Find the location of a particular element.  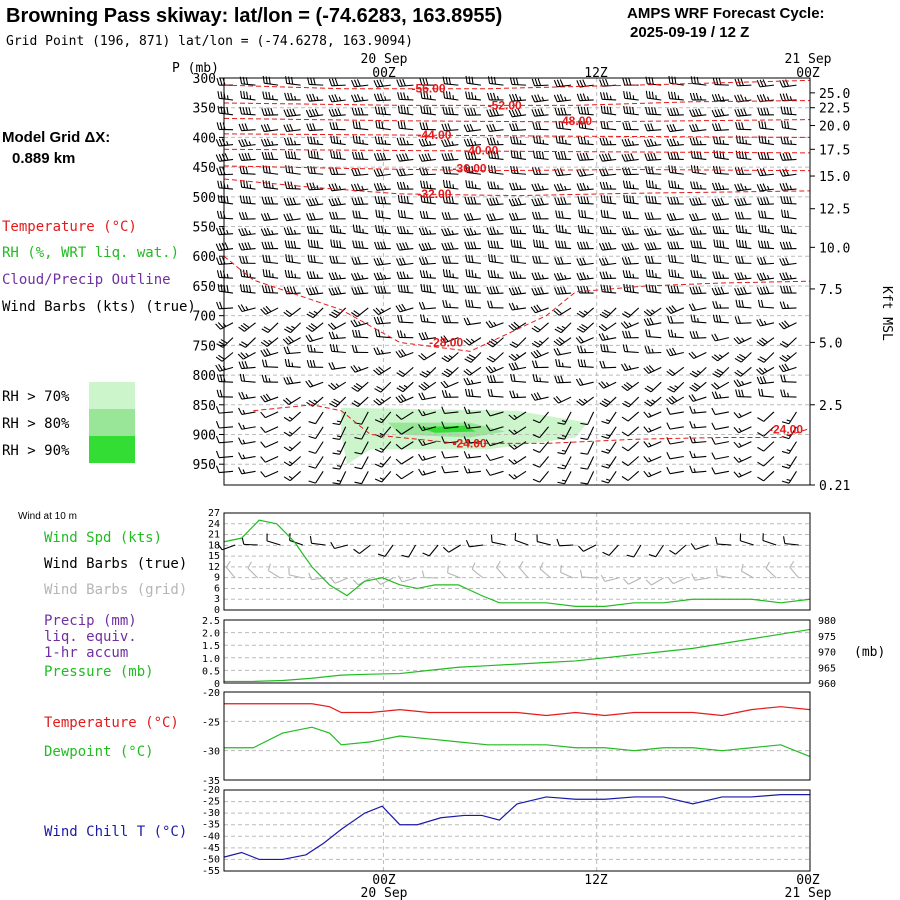

legend-temperature: Temperature (°C) is located at coordinates (69, 227).